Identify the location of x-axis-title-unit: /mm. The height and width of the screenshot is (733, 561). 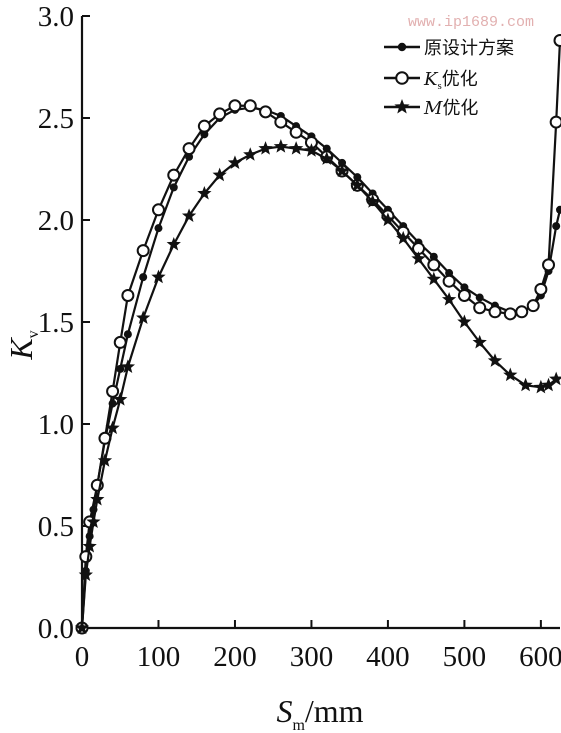
(334, 711).